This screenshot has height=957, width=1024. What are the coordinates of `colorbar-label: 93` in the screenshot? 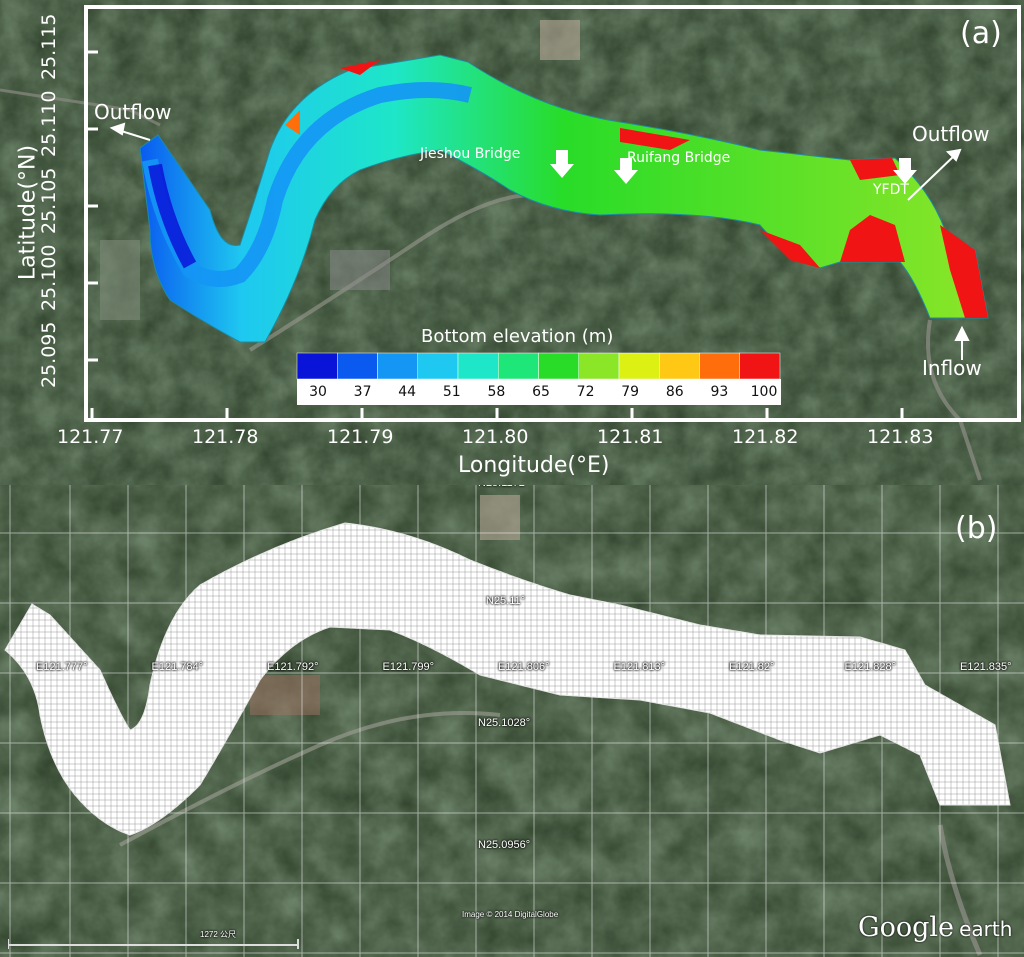 It's located at (719, 392).